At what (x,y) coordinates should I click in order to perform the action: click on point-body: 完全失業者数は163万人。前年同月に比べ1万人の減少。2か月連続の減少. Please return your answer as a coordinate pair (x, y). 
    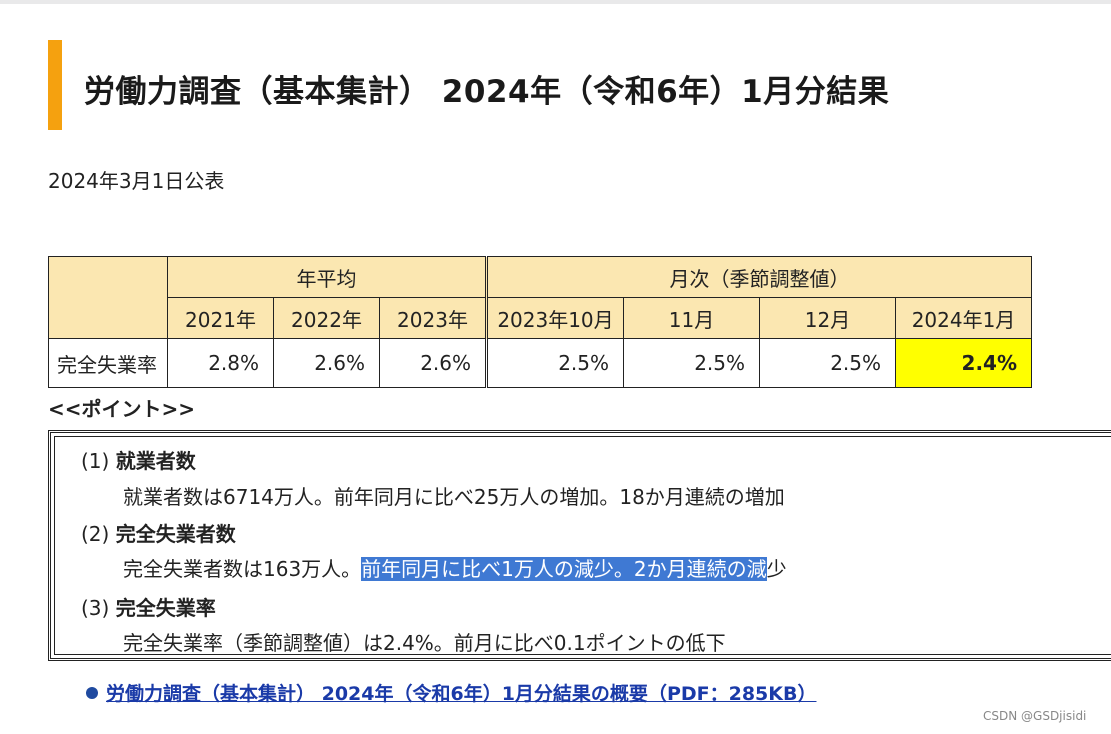
    Looking at the image, I should click on (455, 567).